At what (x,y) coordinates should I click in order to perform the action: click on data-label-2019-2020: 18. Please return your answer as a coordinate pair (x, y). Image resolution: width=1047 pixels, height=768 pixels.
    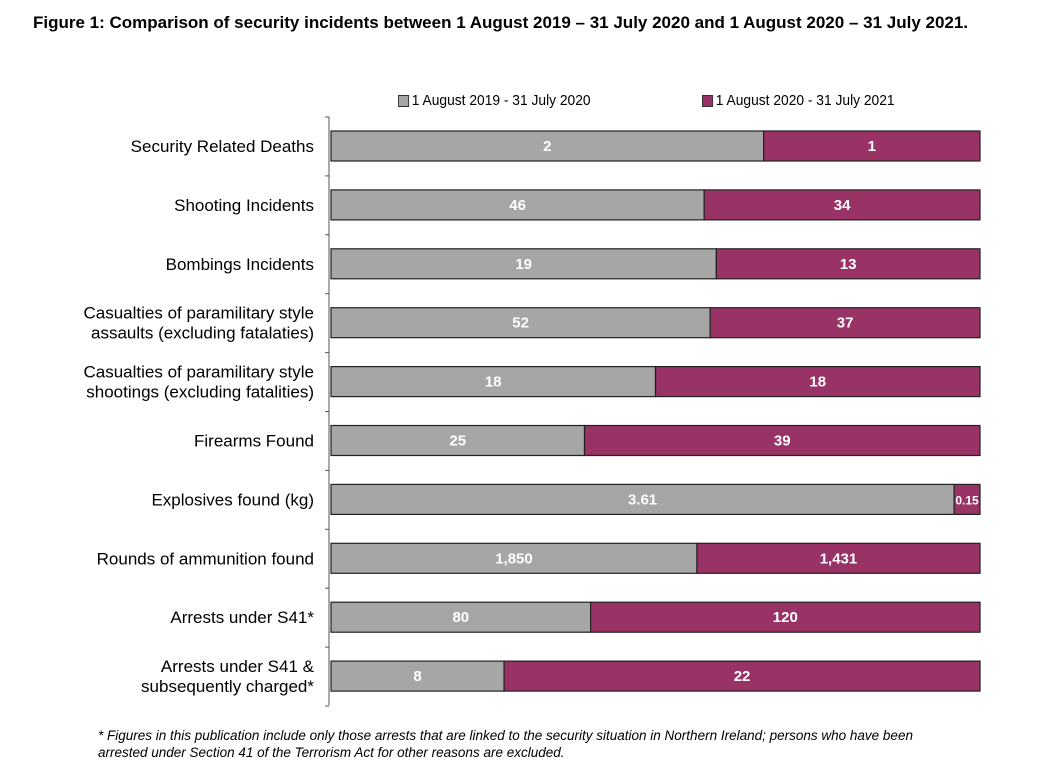
    Looking at the image, I should click on (493, 382).